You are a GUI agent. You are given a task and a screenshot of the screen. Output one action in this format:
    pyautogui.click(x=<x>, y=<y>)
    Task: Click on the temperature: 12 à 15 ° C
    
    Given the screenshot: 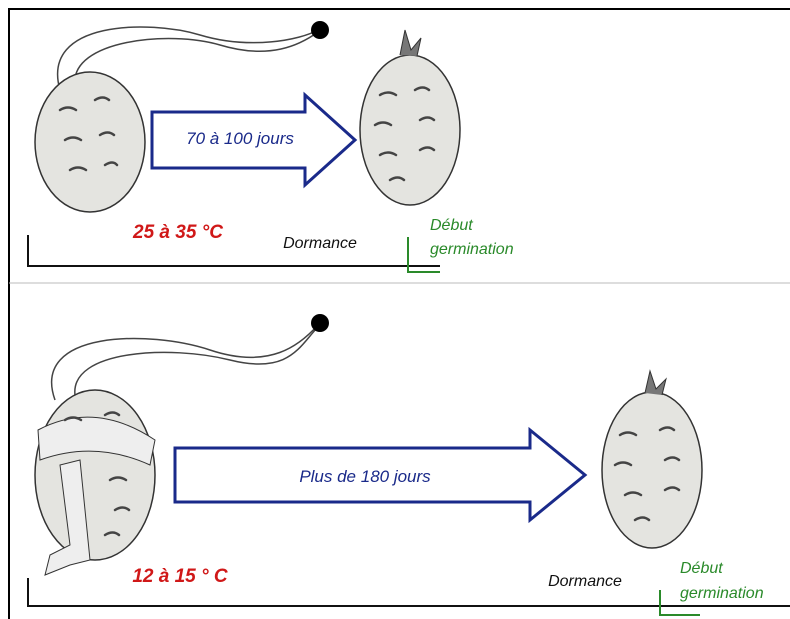 What is the action you would take?
    pyautogui.click(x=180, y=576)
    